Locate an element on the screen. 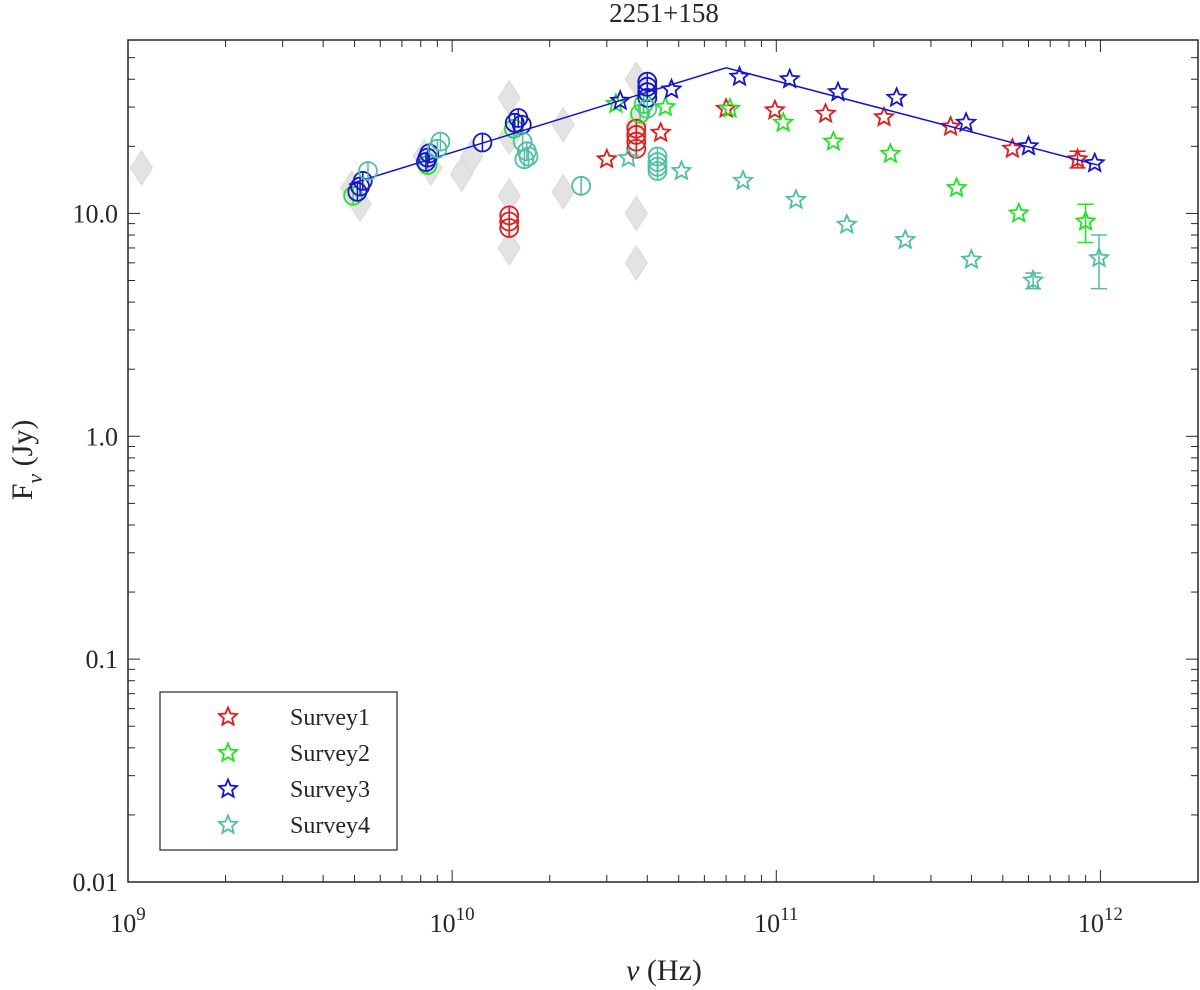 The height and width of the screenshot is (990, 1200). series-survey1 is located at coordinates (794, 167).